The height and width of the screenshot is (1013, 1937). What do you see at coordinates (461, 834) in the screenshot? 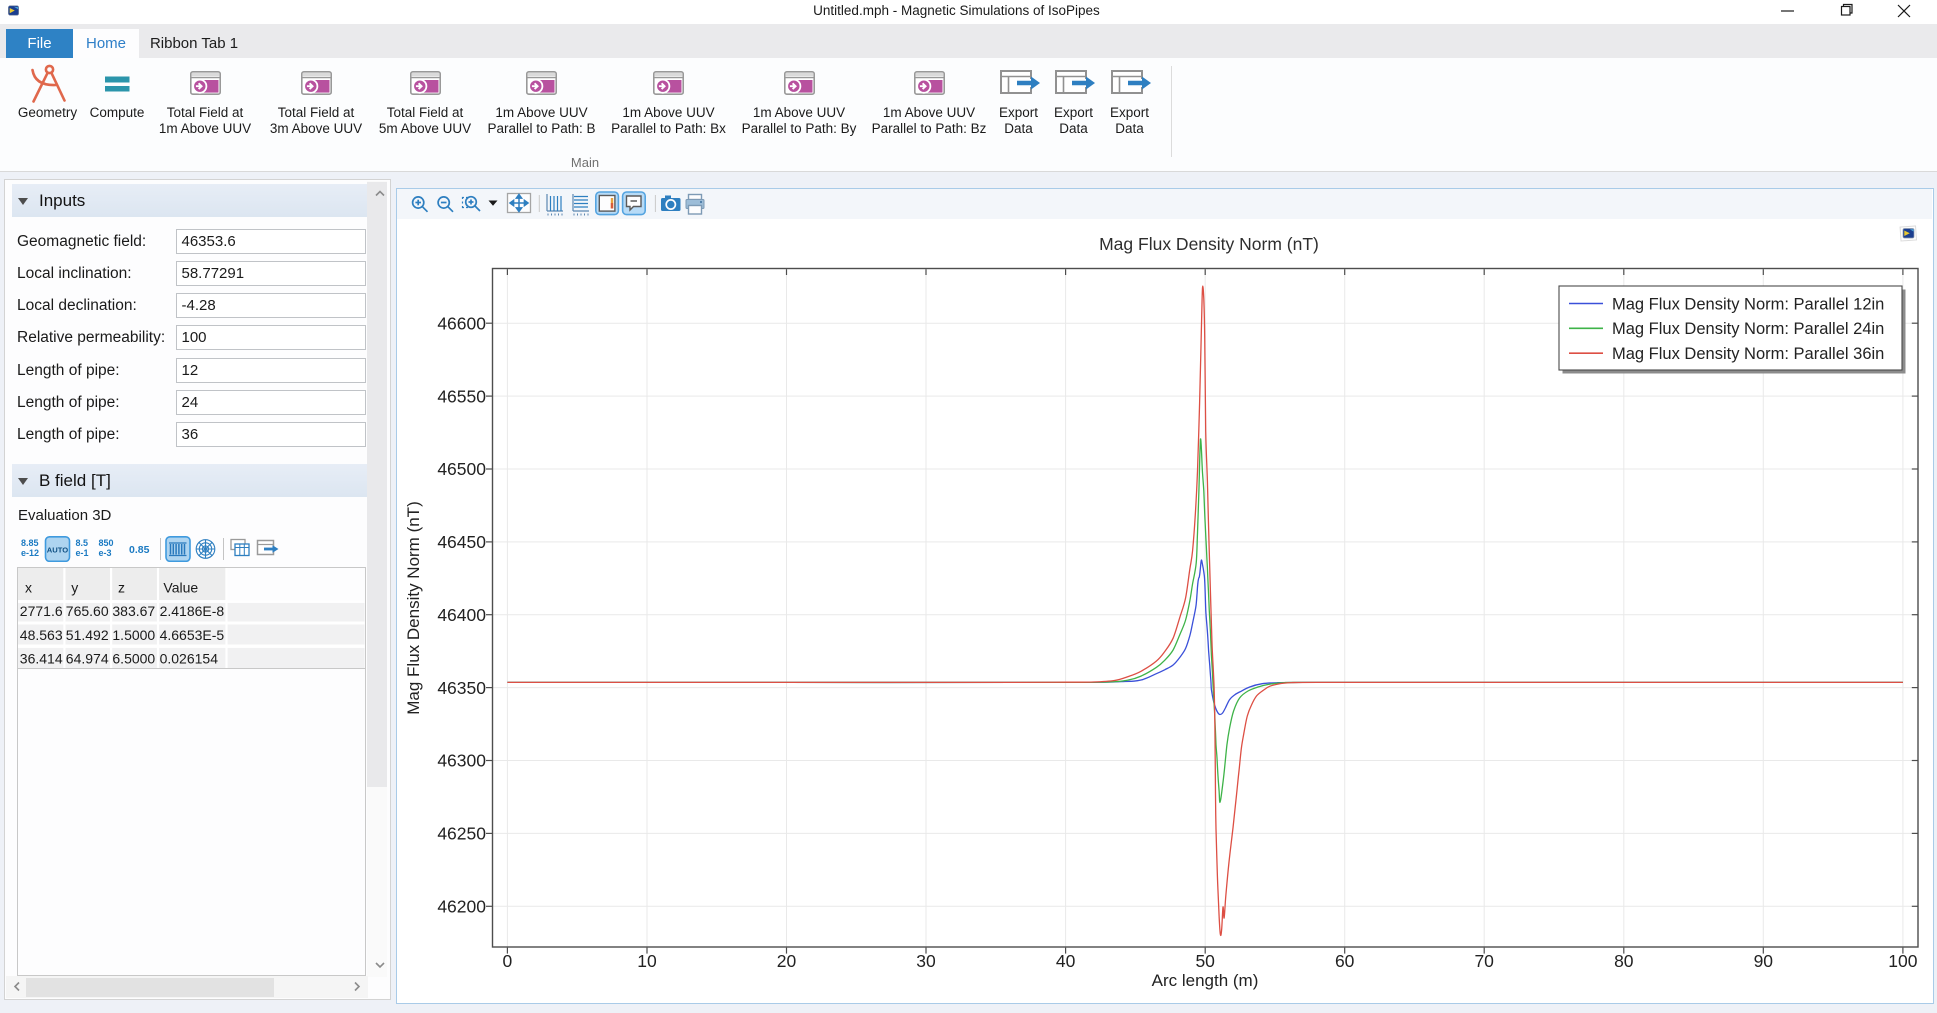
I see `svg-text: 46250` at bounding box center [461, 834].